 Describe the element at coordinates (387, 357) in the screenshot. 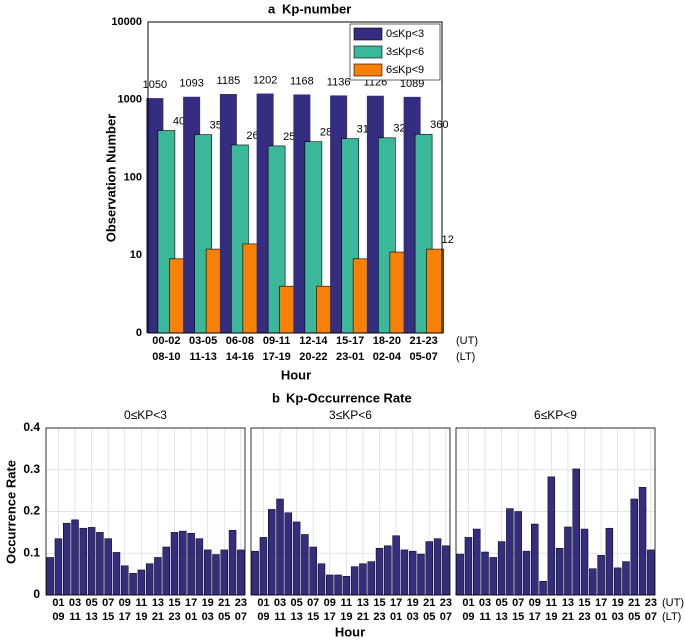

I see `x-tick-label: 02-04` at that location.